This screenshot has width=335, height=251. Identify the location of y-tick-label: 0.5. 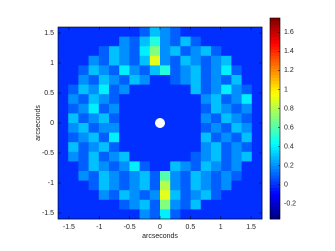
(49, 93).